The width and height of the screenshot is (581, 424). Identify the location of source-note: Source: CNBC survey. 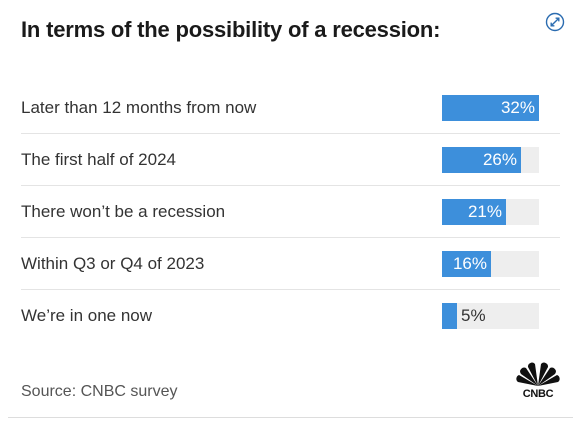
(99, 391).